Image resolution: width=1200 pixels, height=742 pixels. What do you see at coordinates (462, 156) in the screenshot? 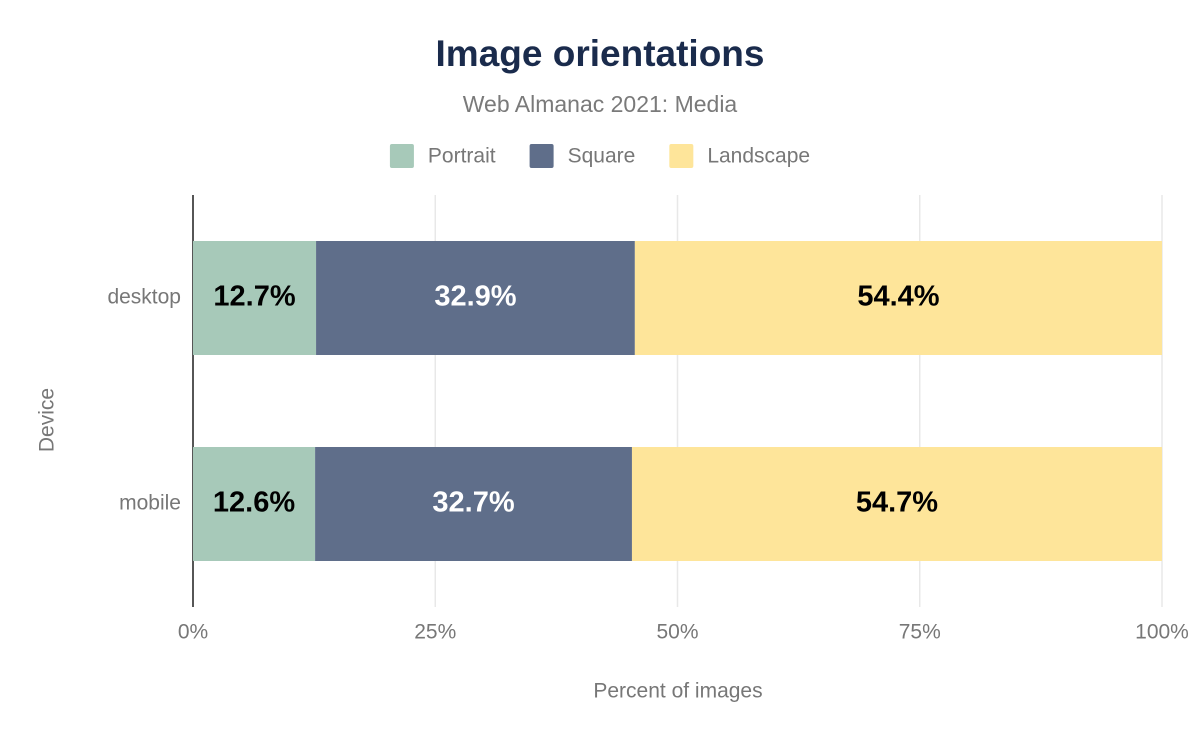
I see `legend-label: Portrait` at bounding box center [462, 156].